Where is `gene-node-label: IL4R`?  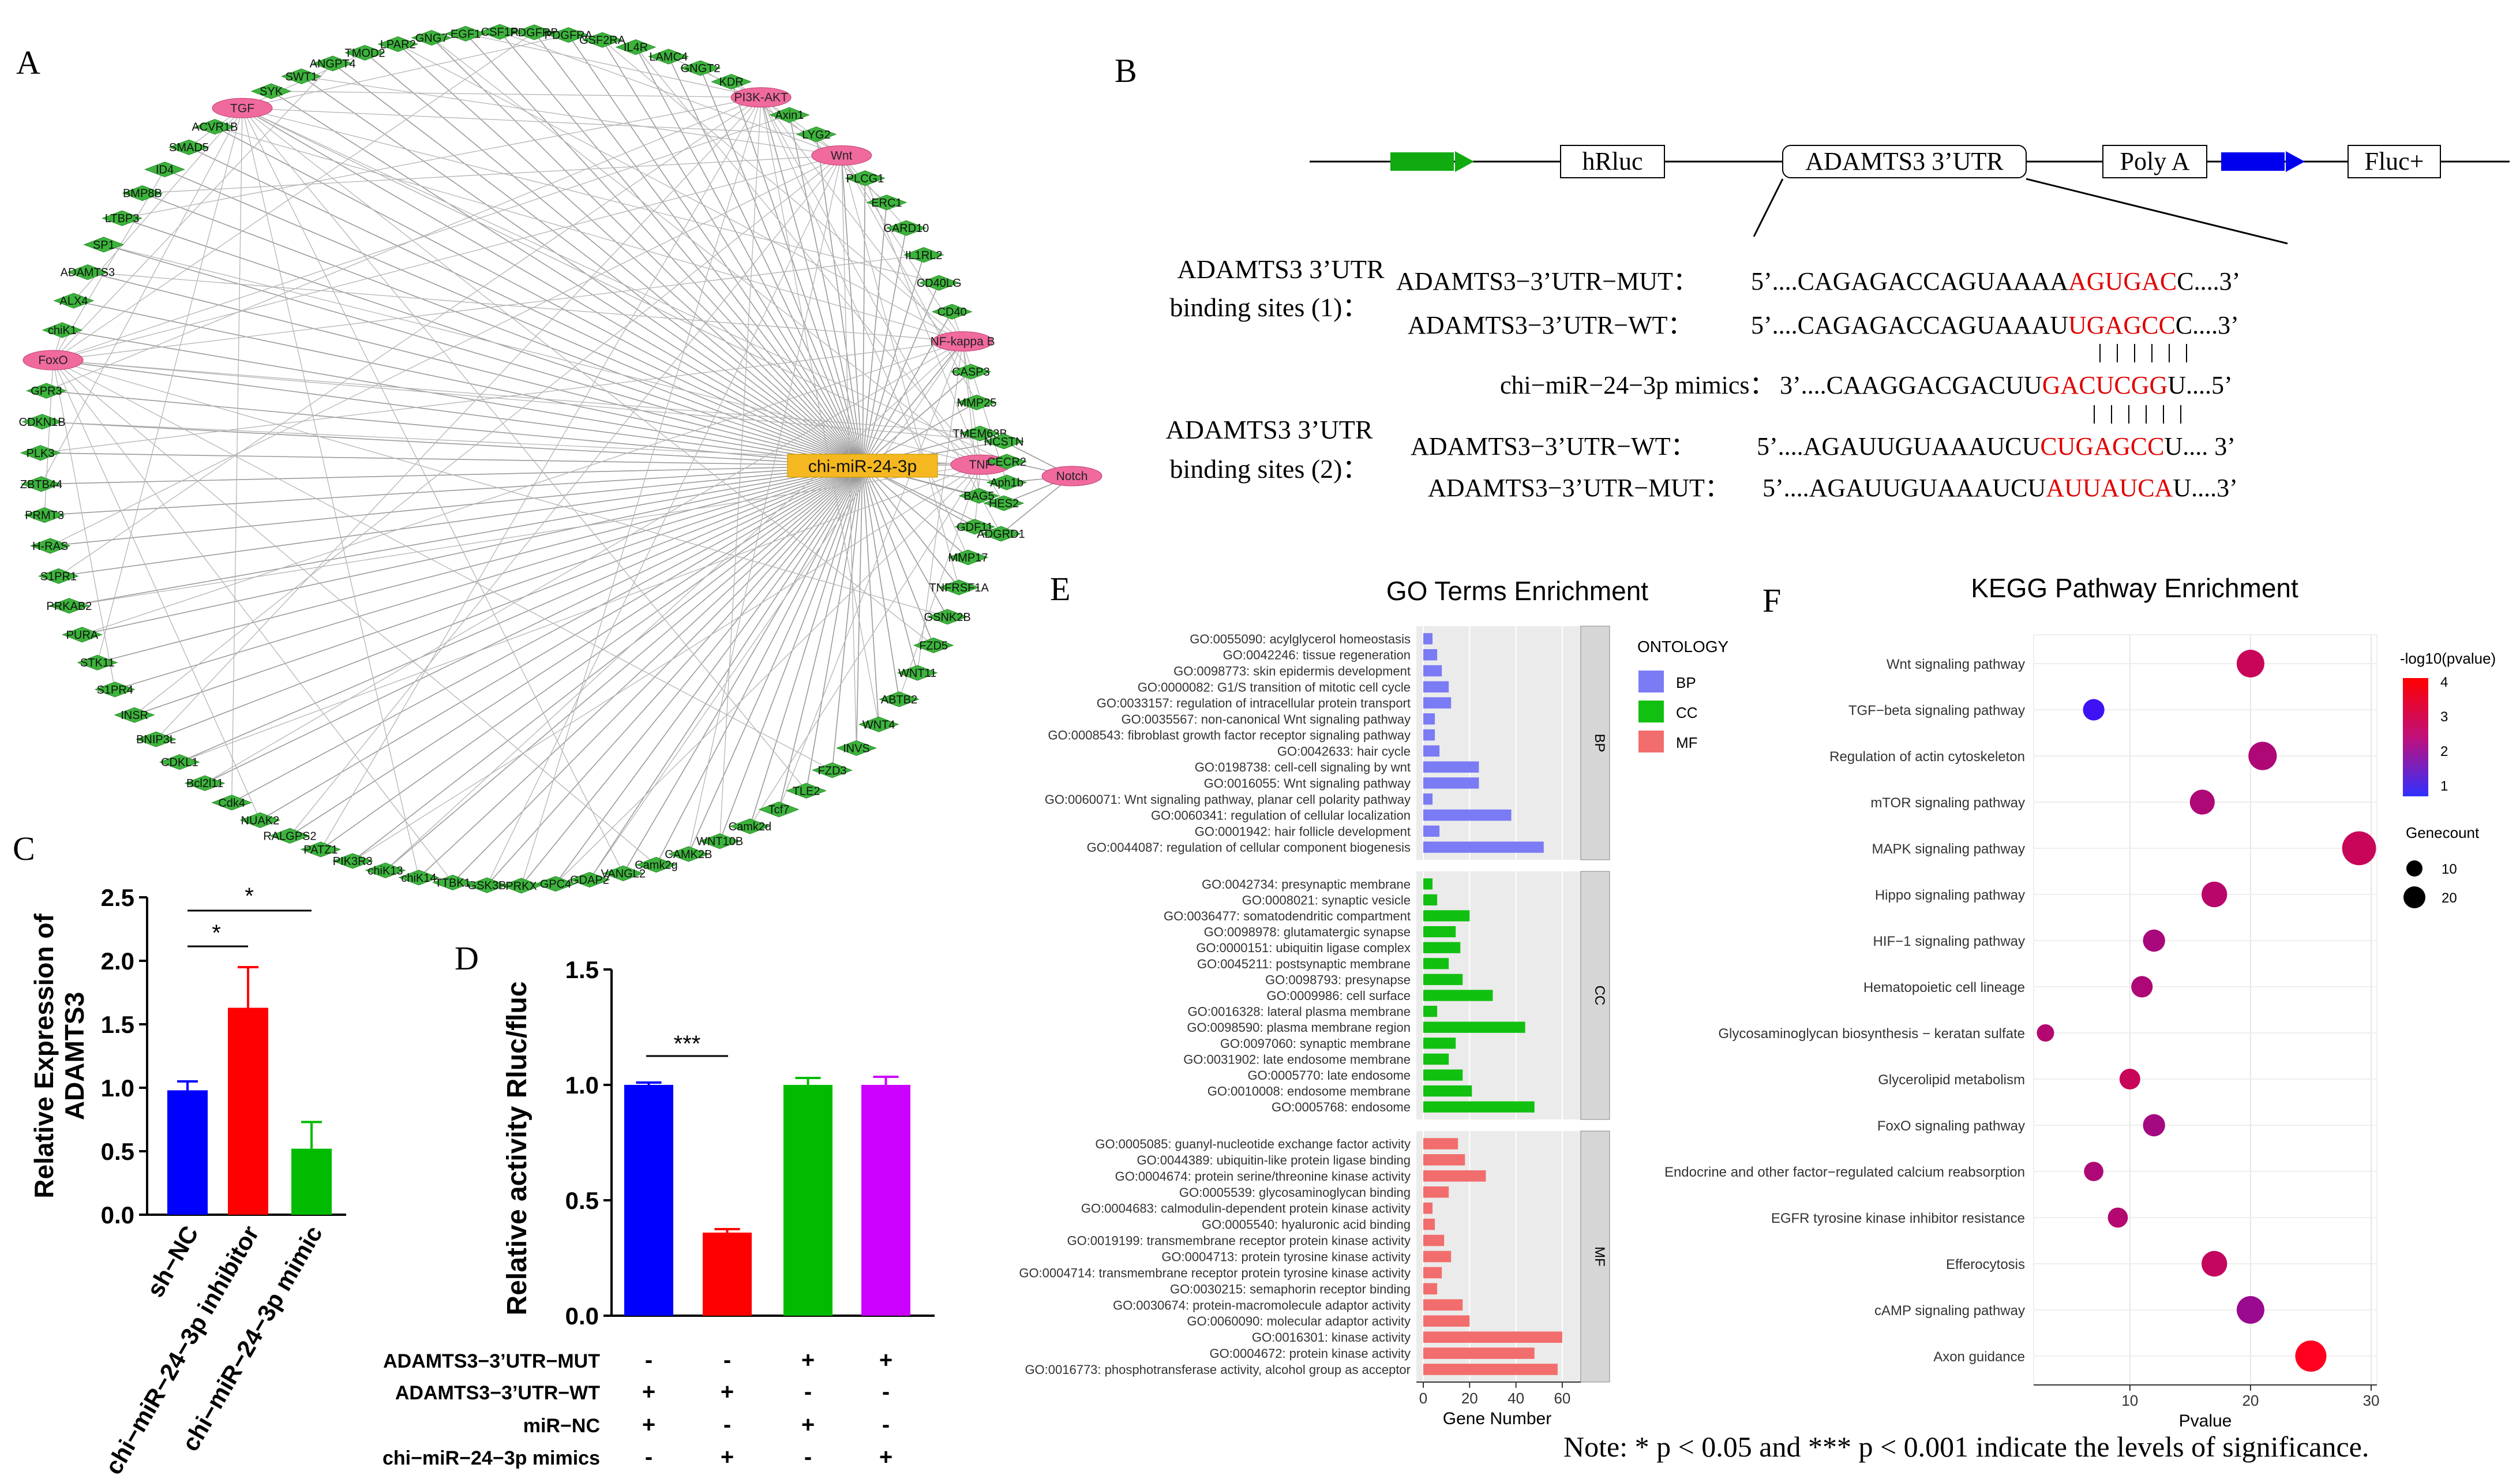
gene-node-label: IL4R is located at coordinates (636, 48).